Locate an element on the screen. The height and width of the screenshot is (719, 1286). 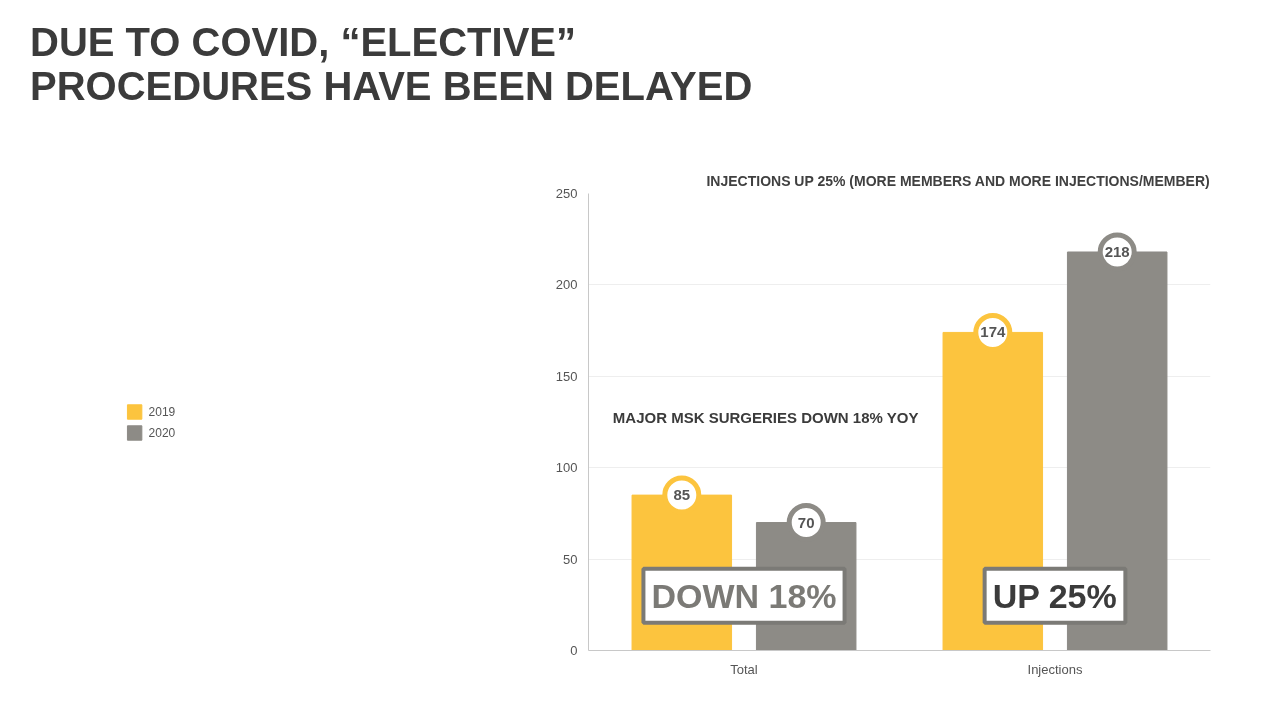
y-tick-label: 200 is located at coordinates (566, 285).